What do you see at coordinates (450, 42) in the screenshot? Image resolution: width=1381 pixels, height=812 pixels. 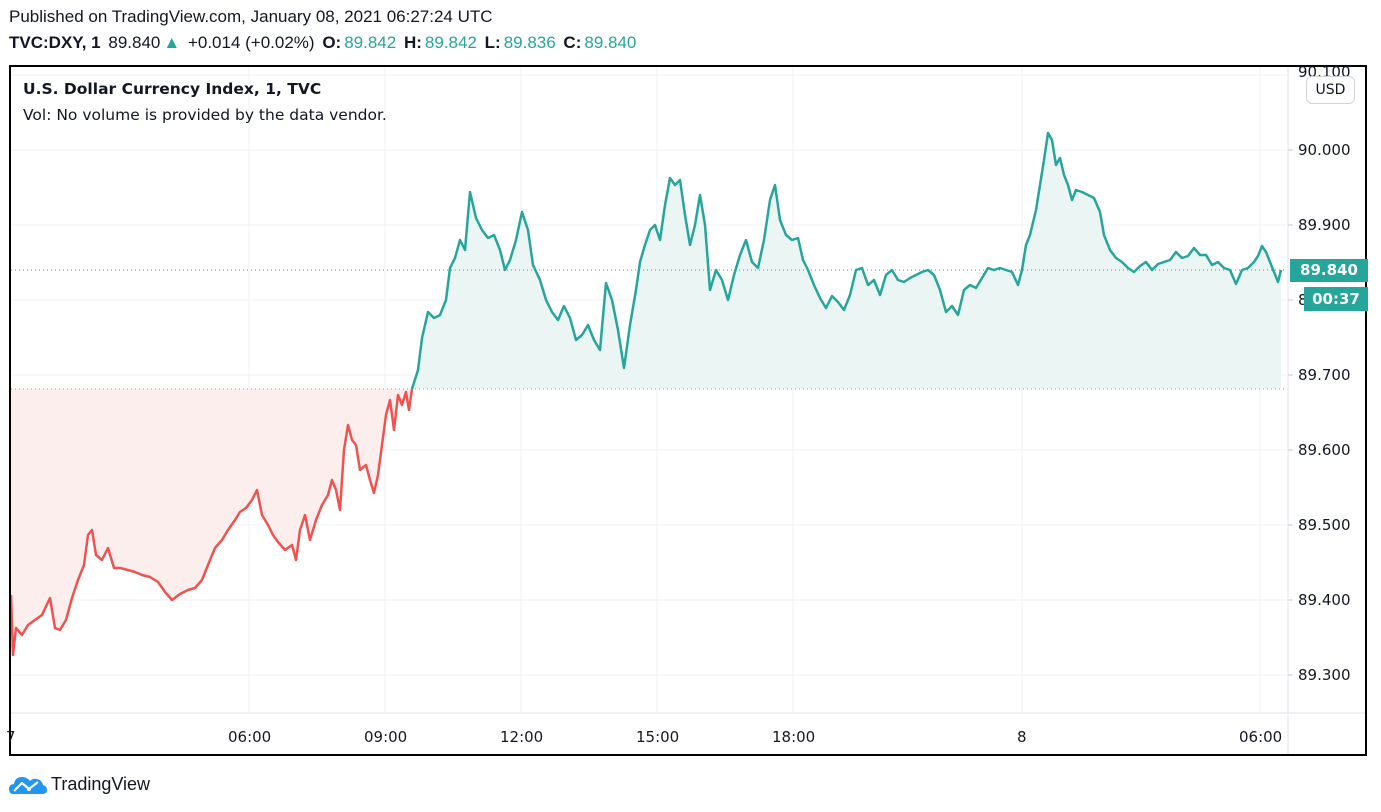 I see `high-value: 89.842` at bounding box center [450, 42].